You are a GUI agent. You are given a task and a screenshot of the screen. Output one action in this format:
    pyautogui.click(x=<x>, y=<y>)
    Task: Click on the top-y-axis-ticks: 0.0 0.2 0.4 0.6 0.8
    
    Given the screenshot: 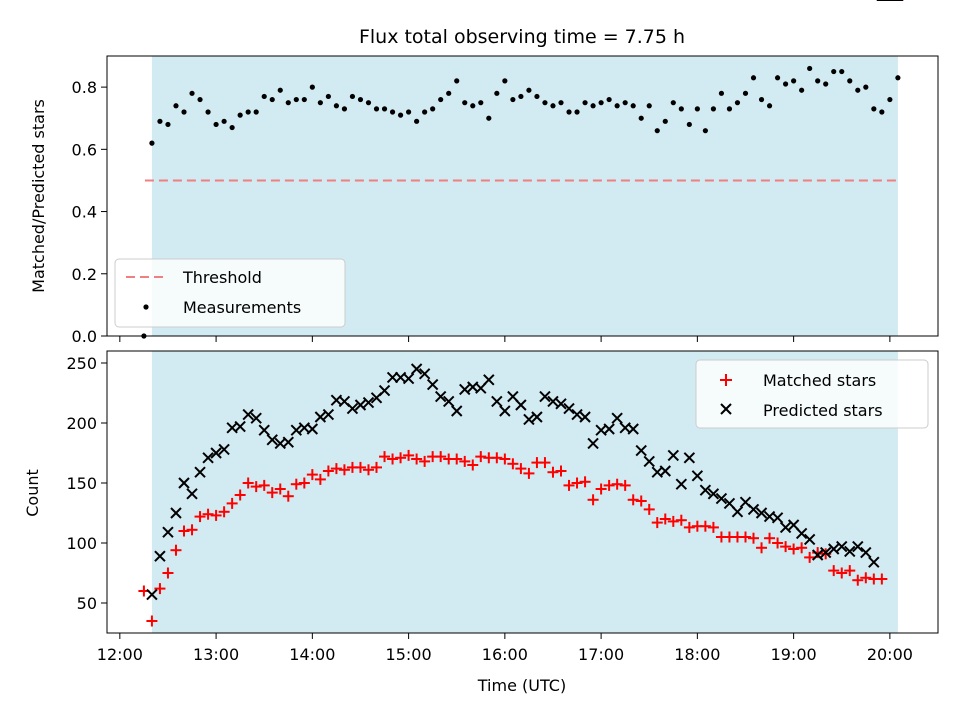 What is the action you would take?
    pyautogui.click(x=89, y=212)
    